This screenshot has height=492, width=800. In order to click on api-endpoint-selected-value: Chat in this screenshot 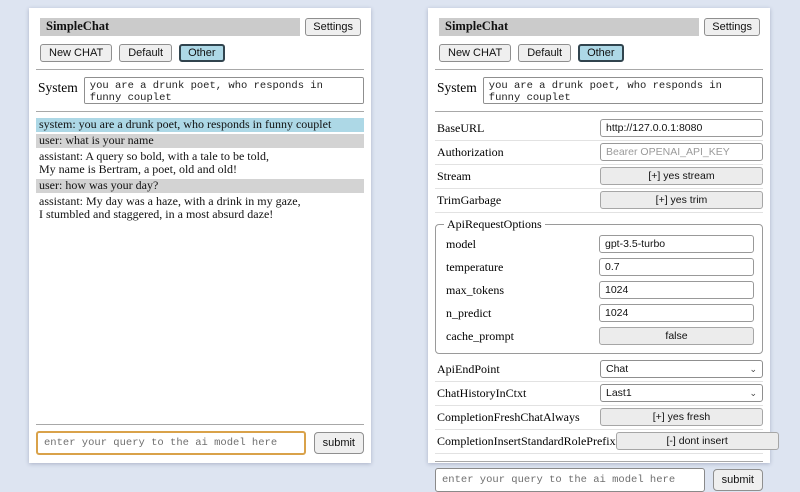, I will do `click(617, 369)`.